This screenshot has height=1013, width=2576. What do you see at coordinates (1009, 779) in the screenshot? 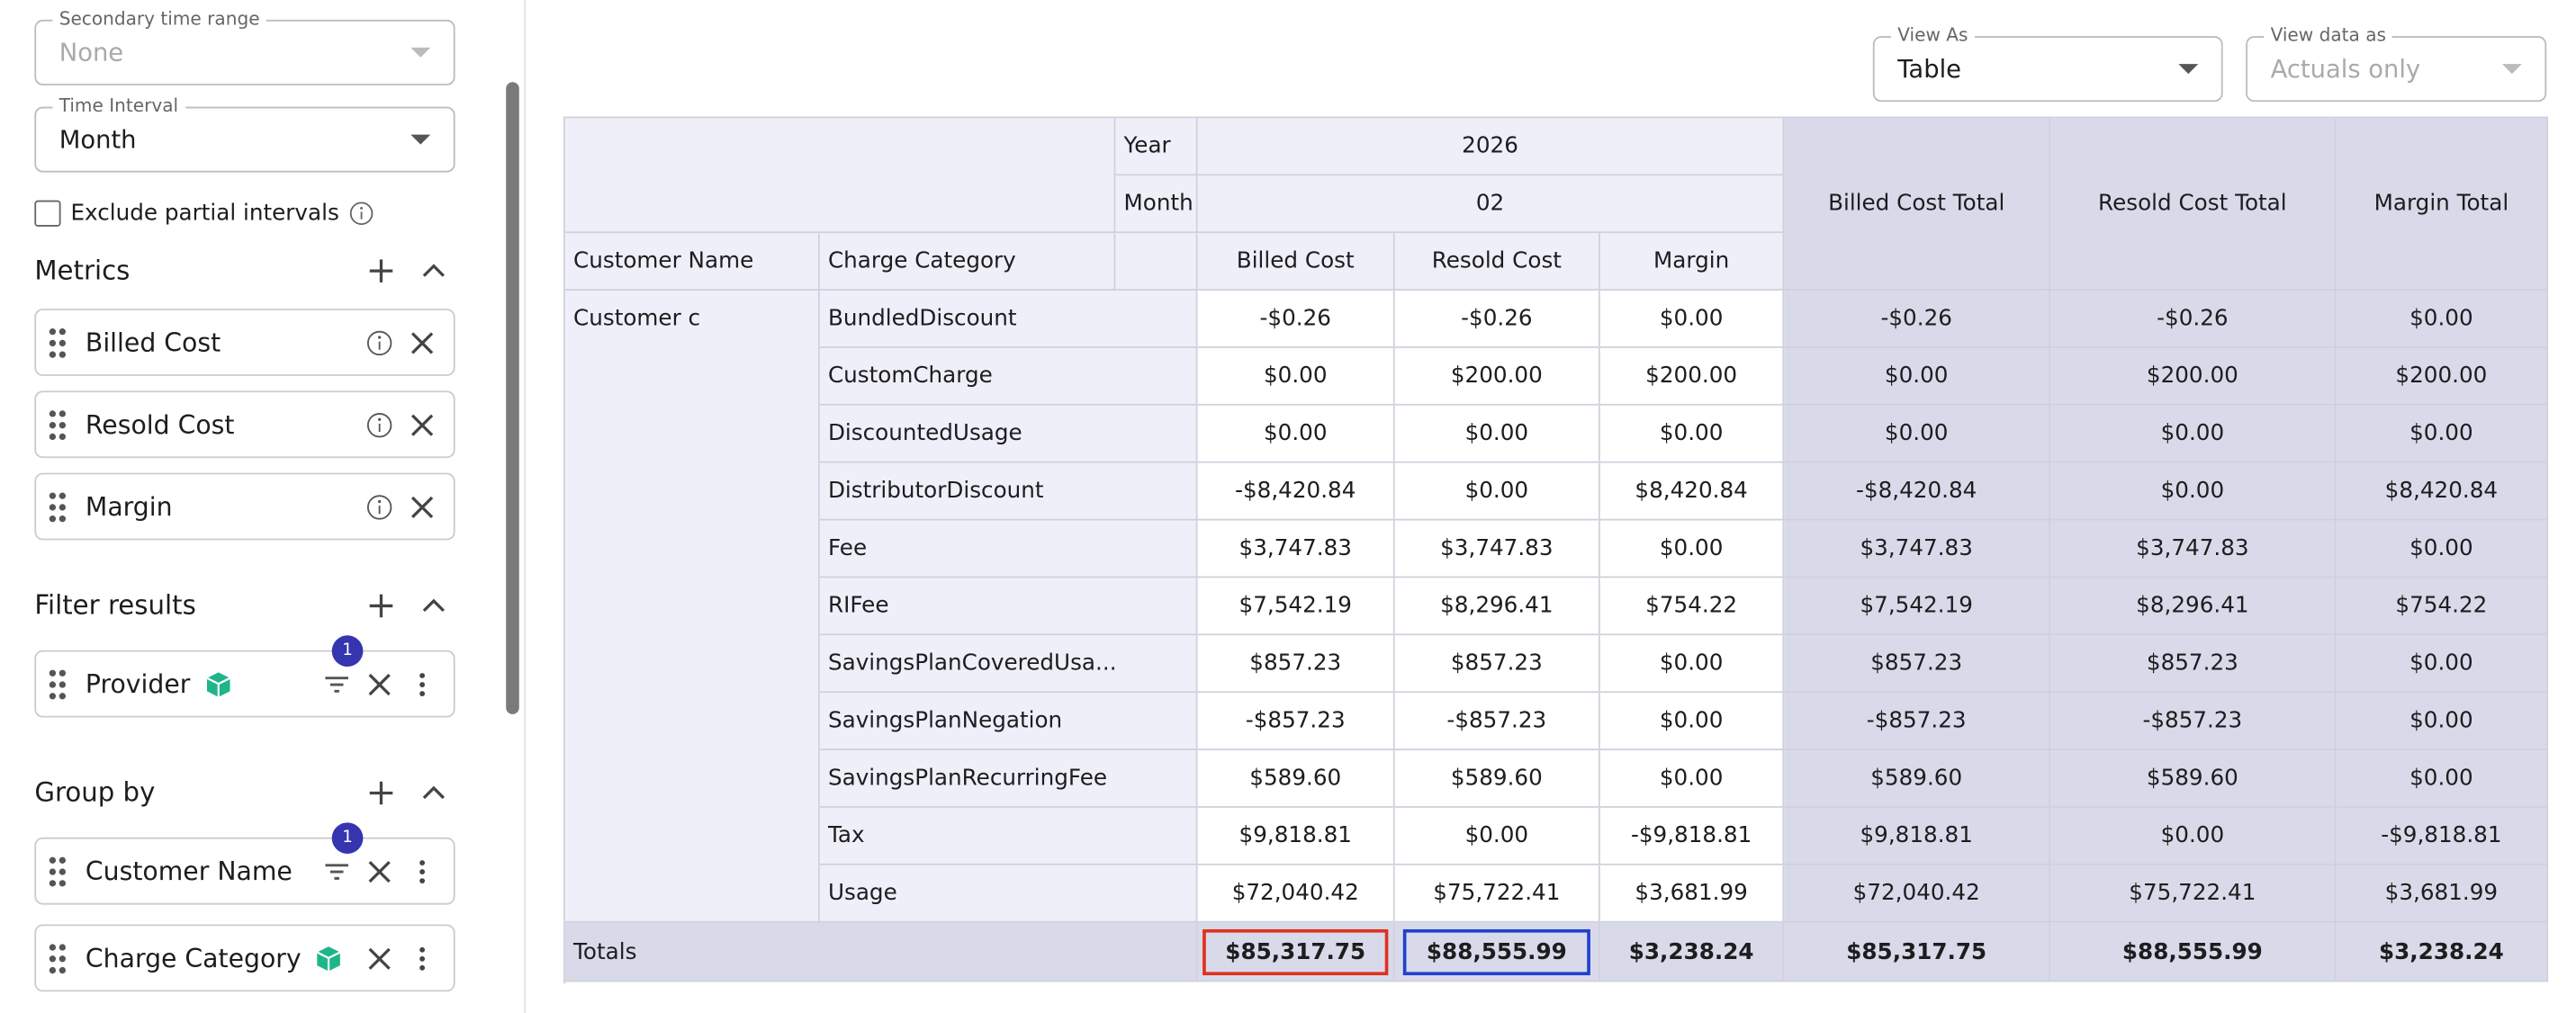
I see `table-cell: SavingsPlanRecurringFee` at bounding box center [1009, 779].